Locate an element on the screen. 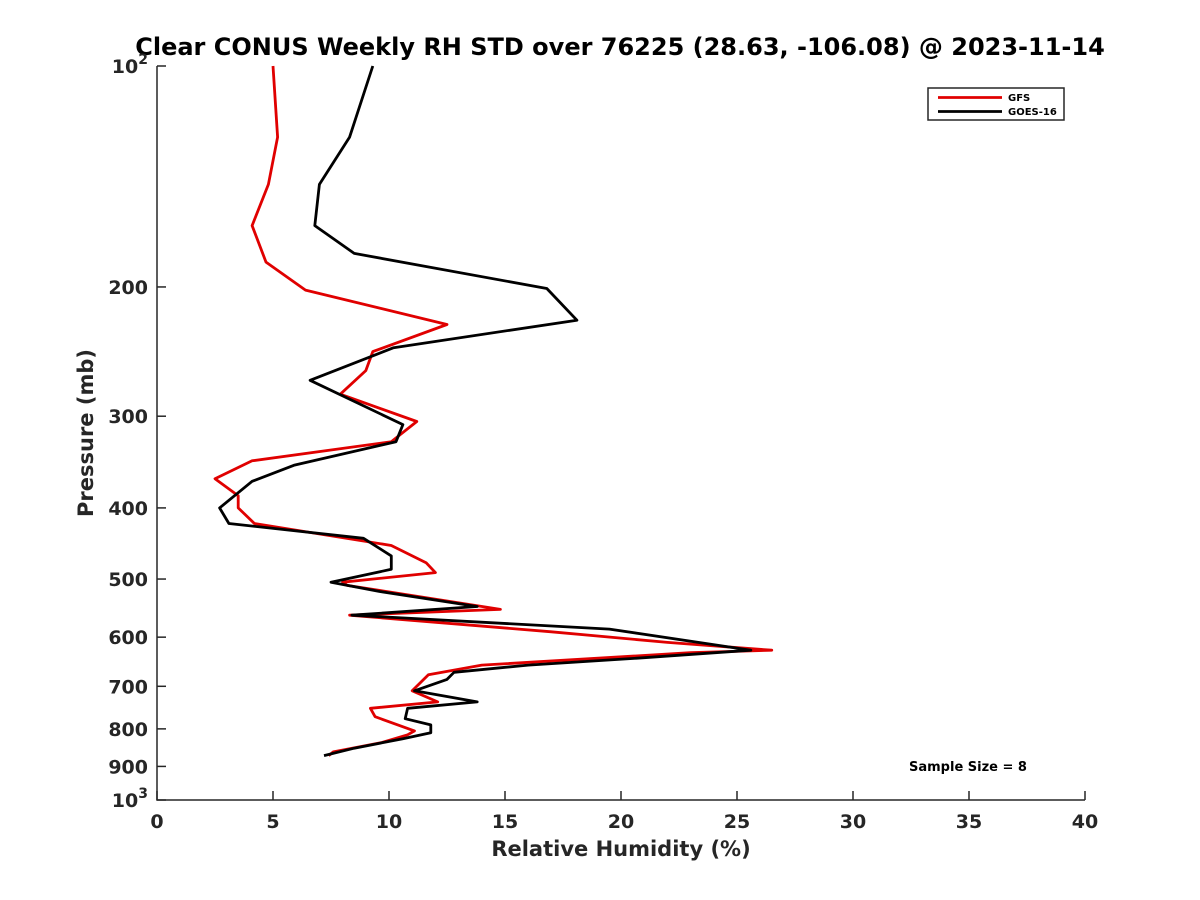 Image resolution: width=1200 pixels, height=900 pixels. x-axis-label: Relative Humidity (%) is located at coordinates (620, 849).